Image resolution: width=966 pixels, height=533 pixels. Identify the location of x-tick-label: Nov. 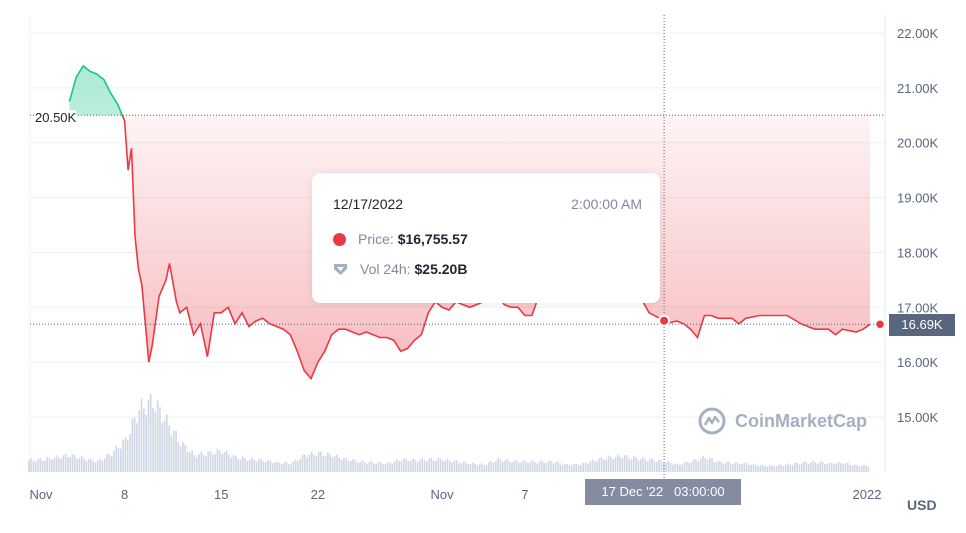
(41, 494).